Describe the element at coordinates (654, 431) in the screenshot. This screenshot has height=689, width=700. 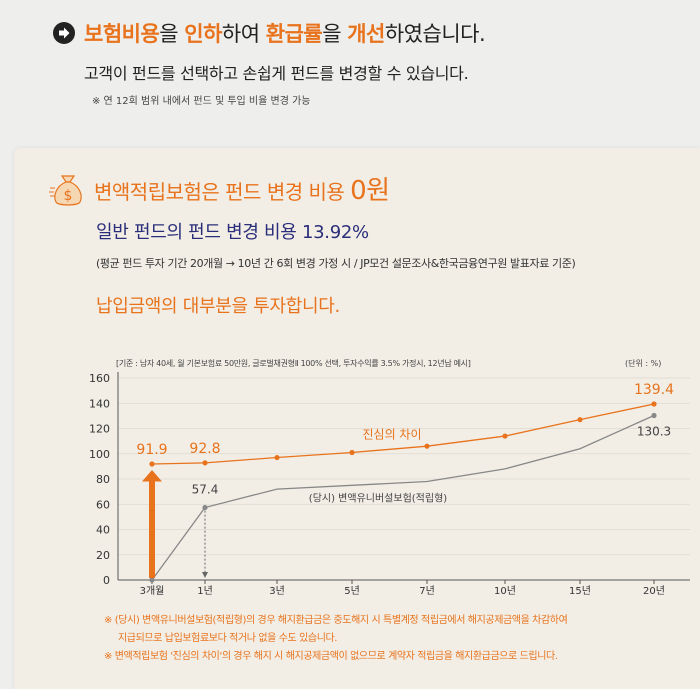
I see `data-label: 130.3` at that location.